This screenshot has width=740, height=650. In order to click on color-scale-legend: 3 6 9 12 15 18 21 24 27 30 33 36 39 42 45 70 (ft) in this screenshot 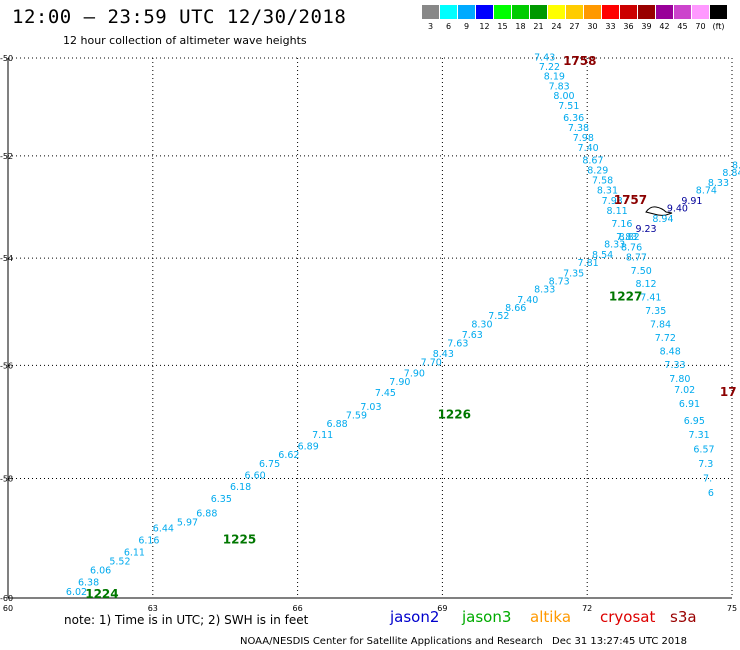, I will do `click(575, 20)`.